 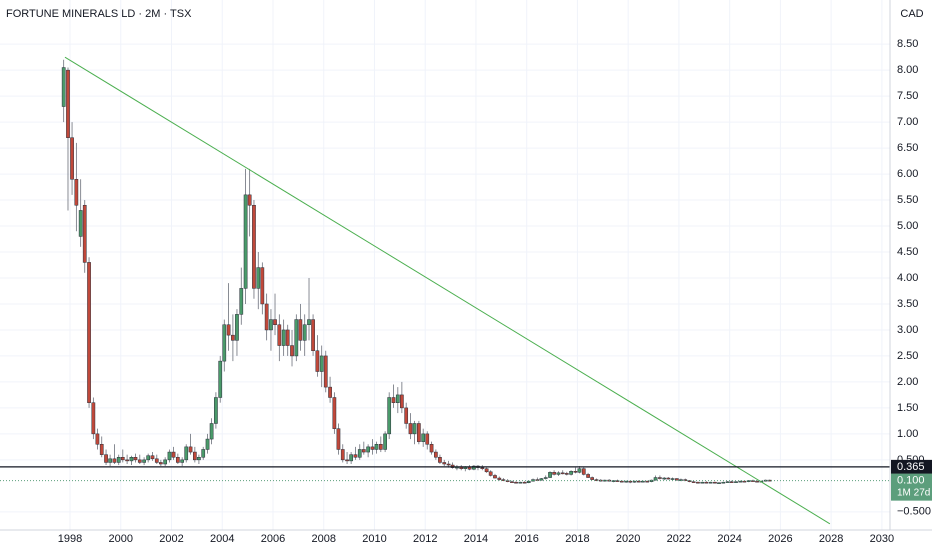 What do you see at coordinates (907, 200) in the screenshot?
I see `y-tick-label: 5.50` at bounding box center [907, 200].